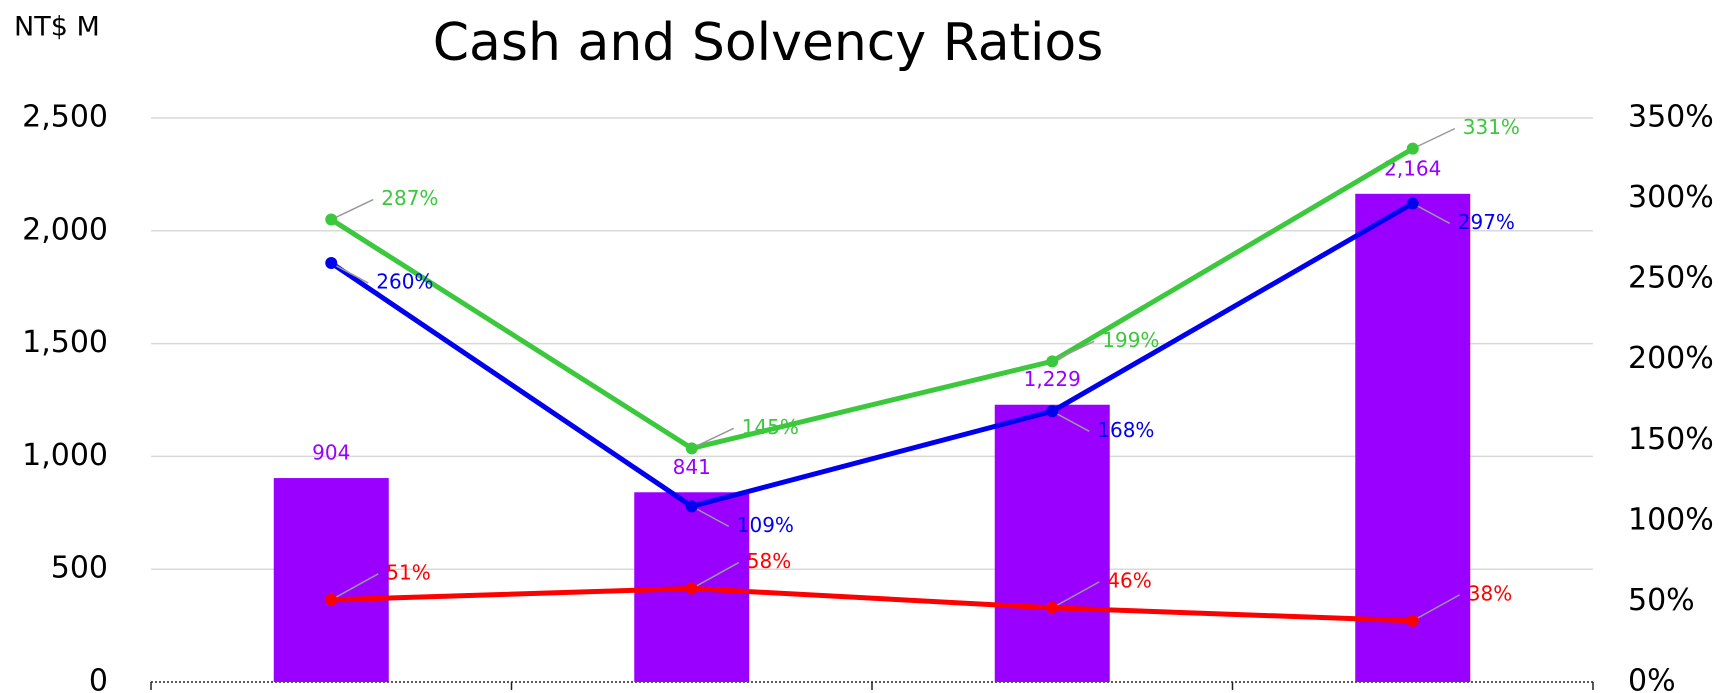 The image size is (1720, 693). What do you see at coordinates (79, 568) in the screenshot?
I see `y-tick-label: 500` at bounding box center [79, 568].